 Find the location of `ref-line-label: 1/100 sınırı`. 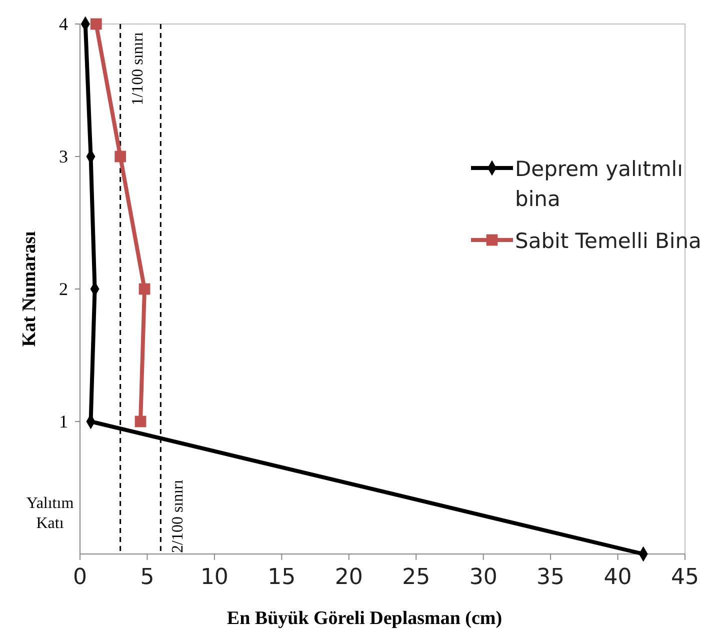

ref-line-label: 1/100 sınırı is located at coordinates (137, 68).